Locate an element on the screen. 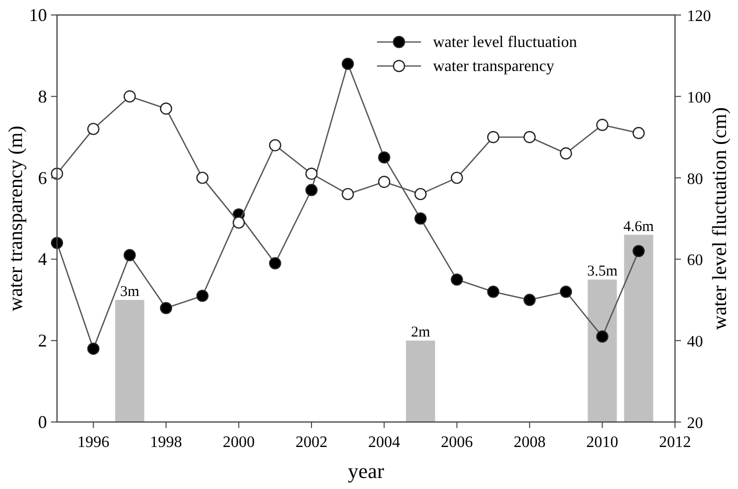 The image size is (738, 489). data-label: 2m is located at coordinates (420, 332).